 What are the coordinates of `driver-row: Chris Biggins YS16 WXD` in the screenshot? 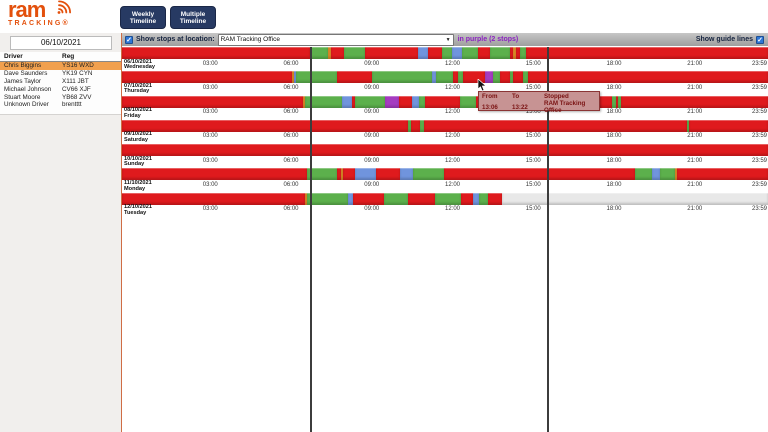 It's located at (60, 66).